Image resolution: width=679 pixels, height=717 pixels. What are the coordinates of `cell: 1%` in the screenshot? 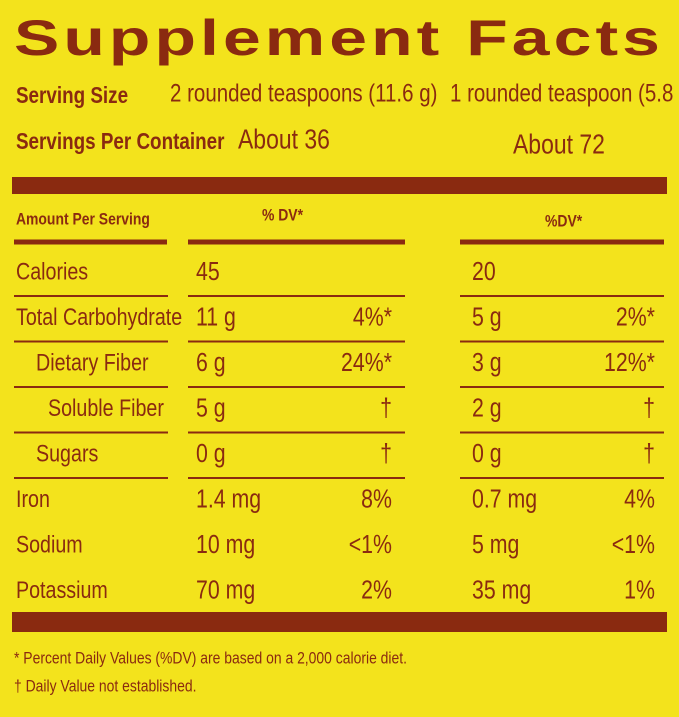 It's located at (639, 590).